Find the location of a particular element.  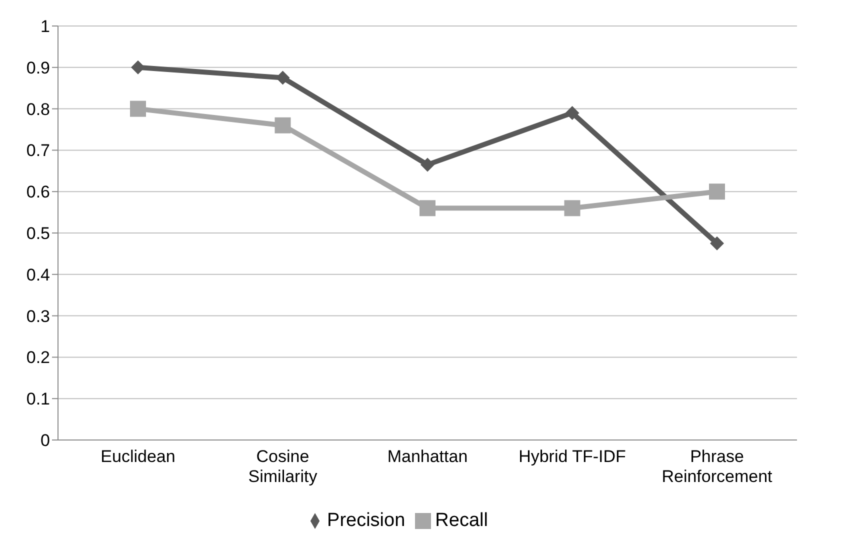

legend-label: Recall is located at coordinates (461, 520).